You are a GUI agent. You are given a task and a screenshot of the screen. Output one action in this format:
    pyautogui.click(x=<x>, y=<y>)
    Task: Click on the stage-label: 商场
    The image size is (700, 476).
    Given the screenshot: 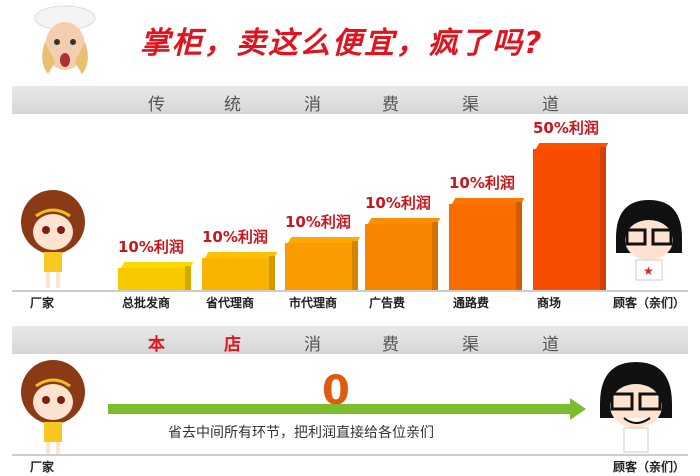 What is the action you would take?
    pyautogui.click(x=549, y=303)
    